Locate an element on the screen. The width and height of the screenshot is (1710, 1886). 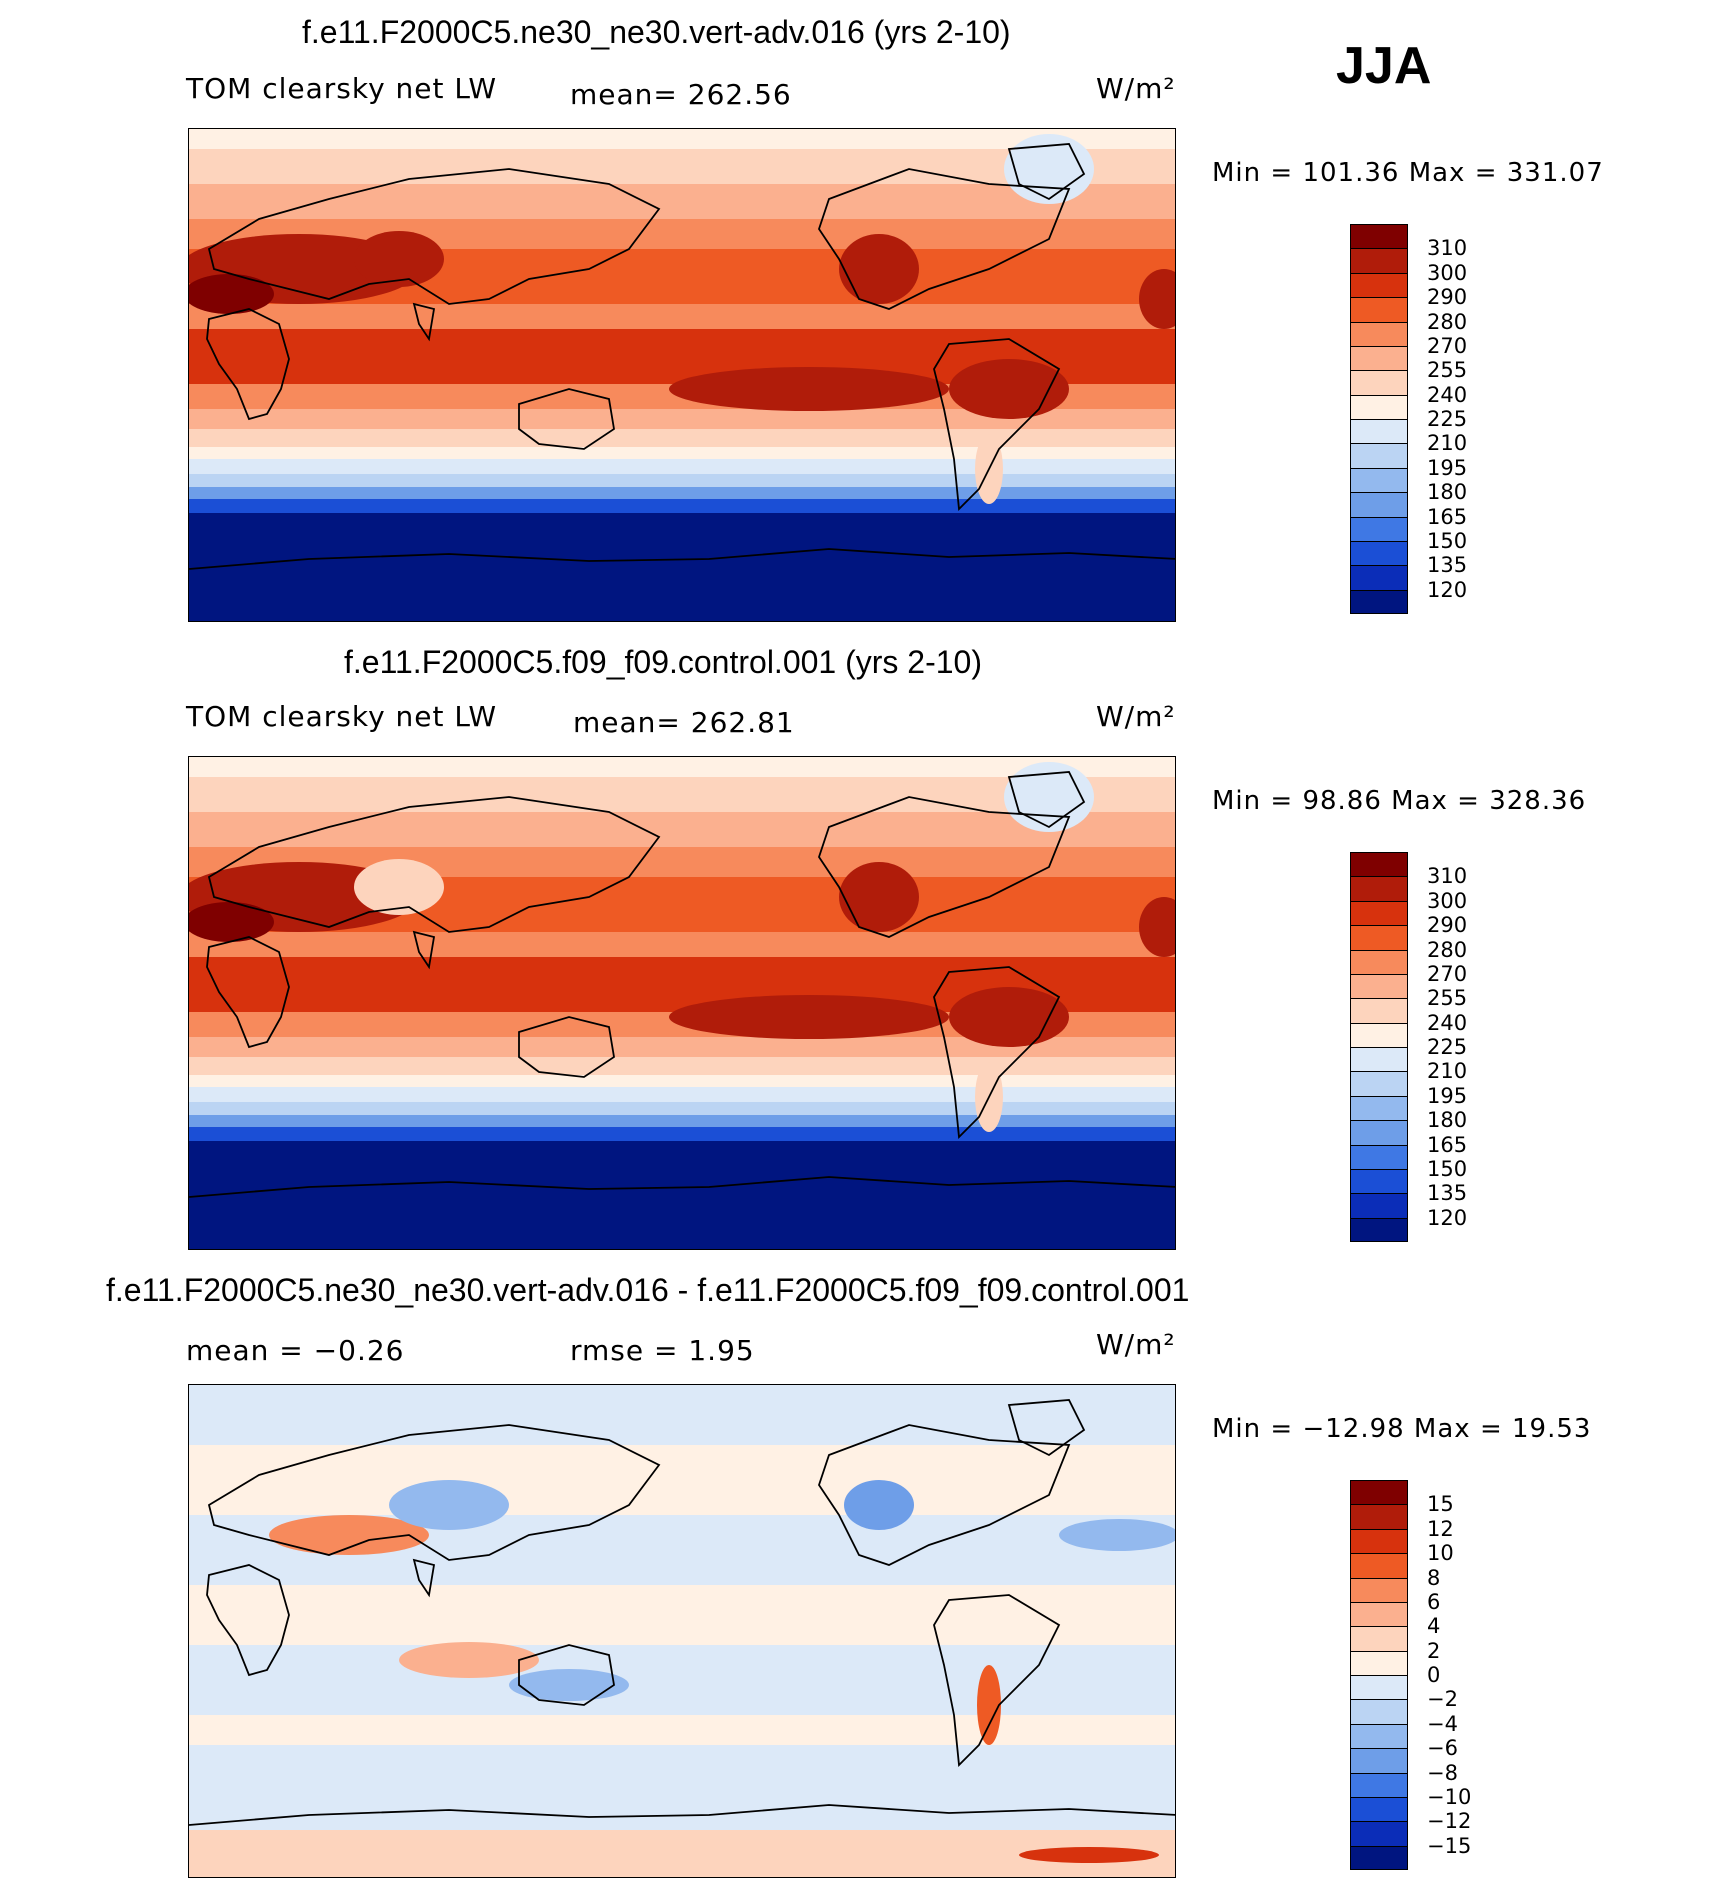
panel-1-colorbar is located at coordinates (1379, 419).